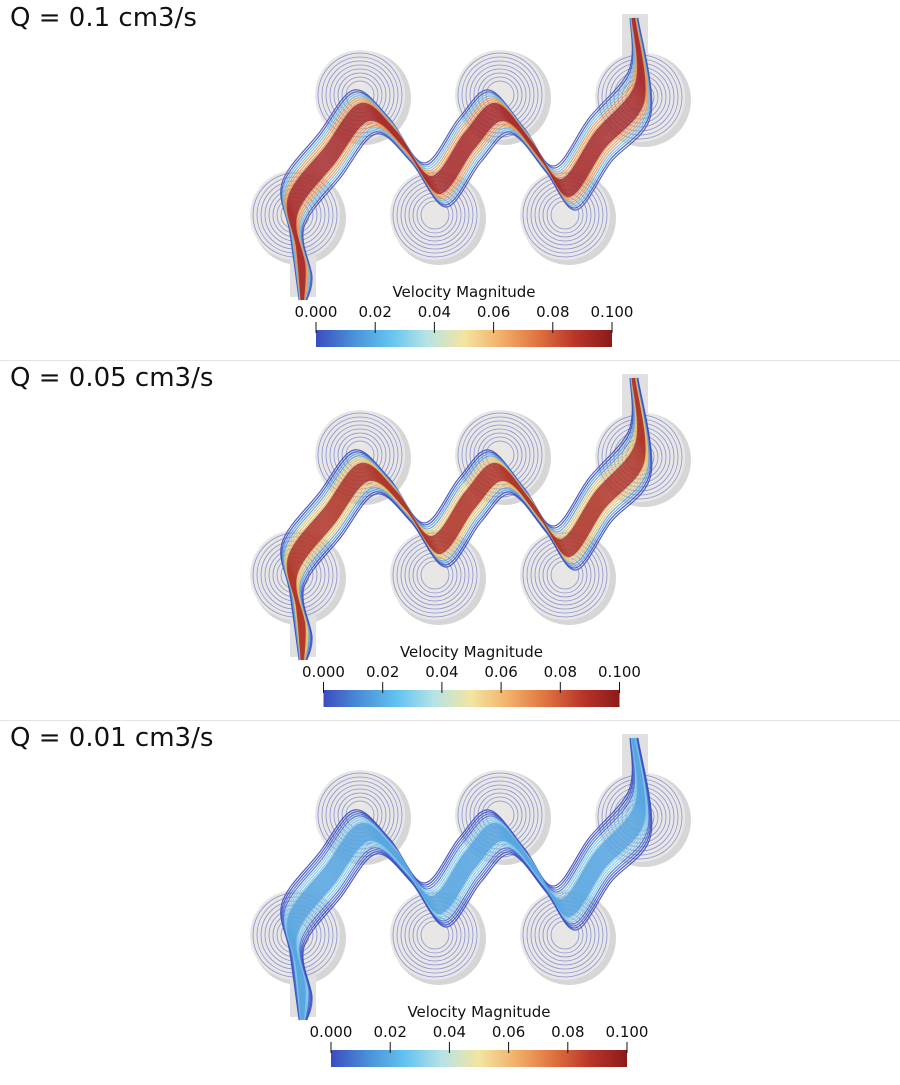  Describe the element at coordinates (111, 738) in the screenshot. I see `panel-title: Q = 0.01 cm3/s` at that location.